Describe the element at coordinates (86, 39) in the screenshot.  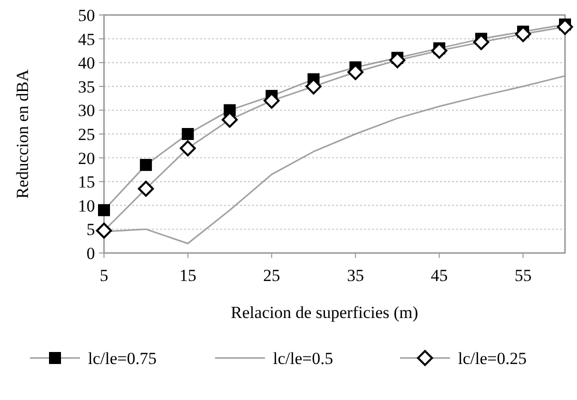
I see `y-tick-label: 45` at that location.